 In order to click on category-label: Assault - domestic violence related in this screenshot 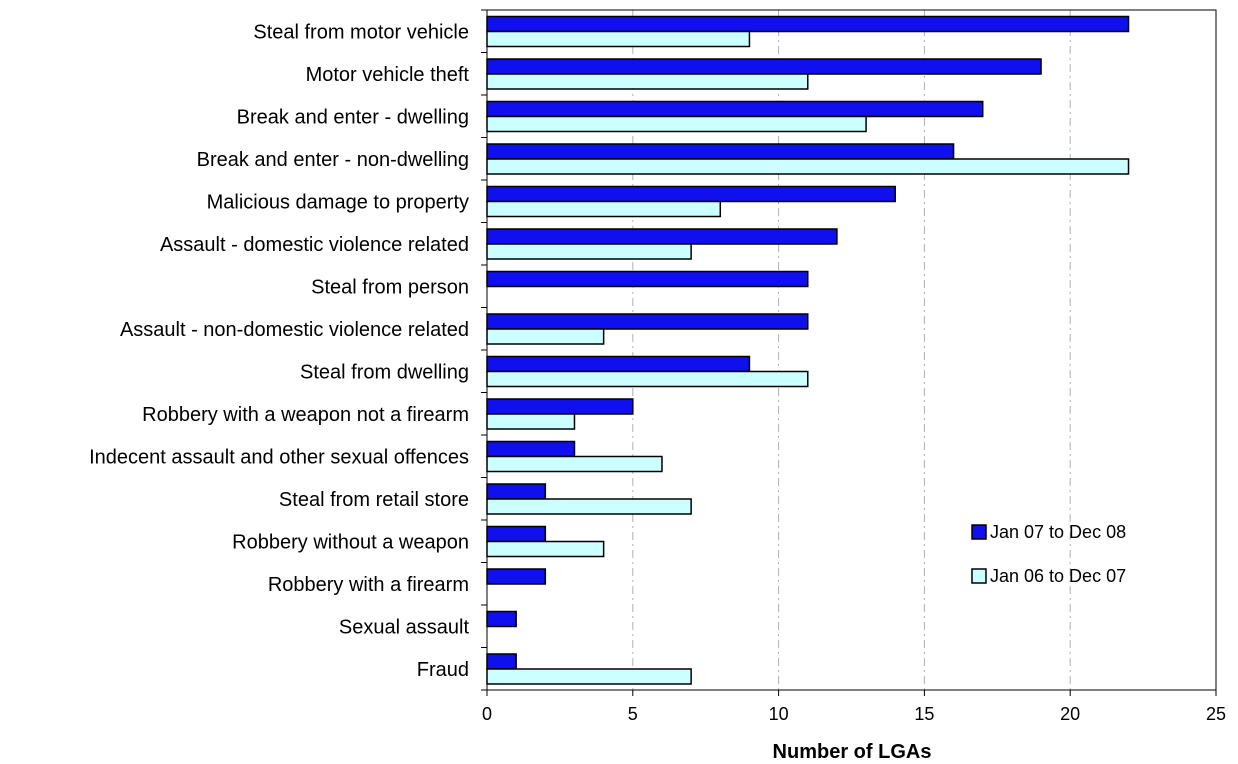, I will do `click(314, 245)`.